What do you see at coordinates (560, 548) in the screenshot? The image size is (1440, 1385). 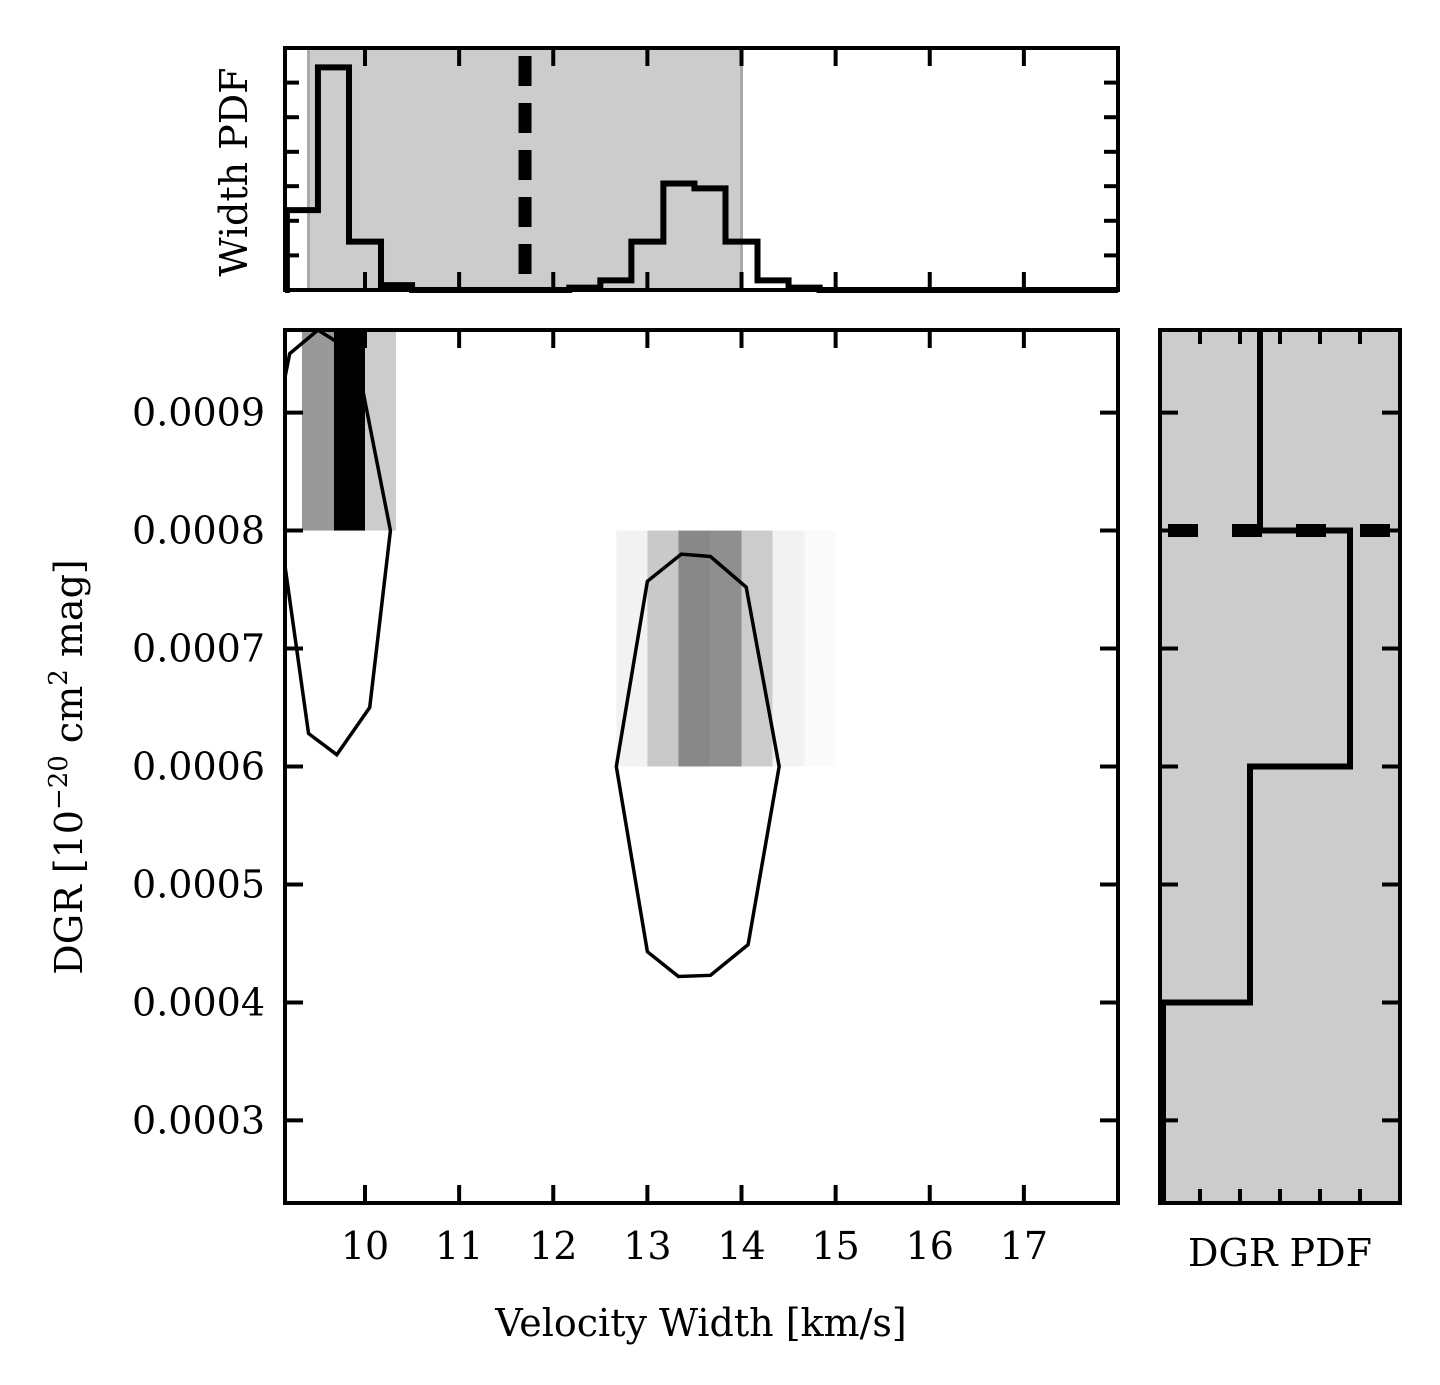 I see `joint-heatmap` at bounding box center [560, 548].